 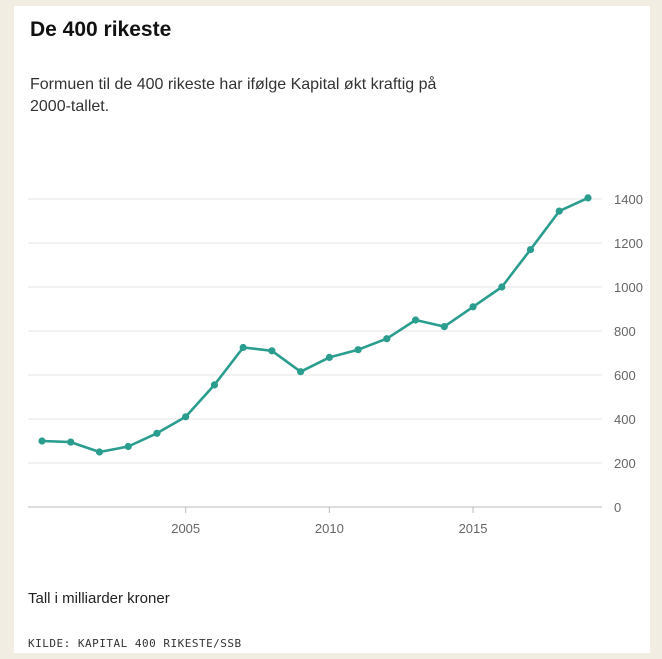 What do you see at coordinates (625, 419) in the screenshot?
I see `y-tick-label-400: 400` at bounding box center [625, 419].